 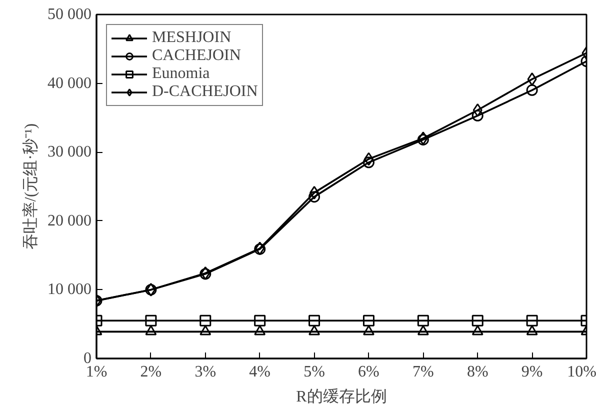 What do you see at coordinates (581, 372) in the screenshot?
I see `x-tick-label: 10%` at bounding box center [581, 372].